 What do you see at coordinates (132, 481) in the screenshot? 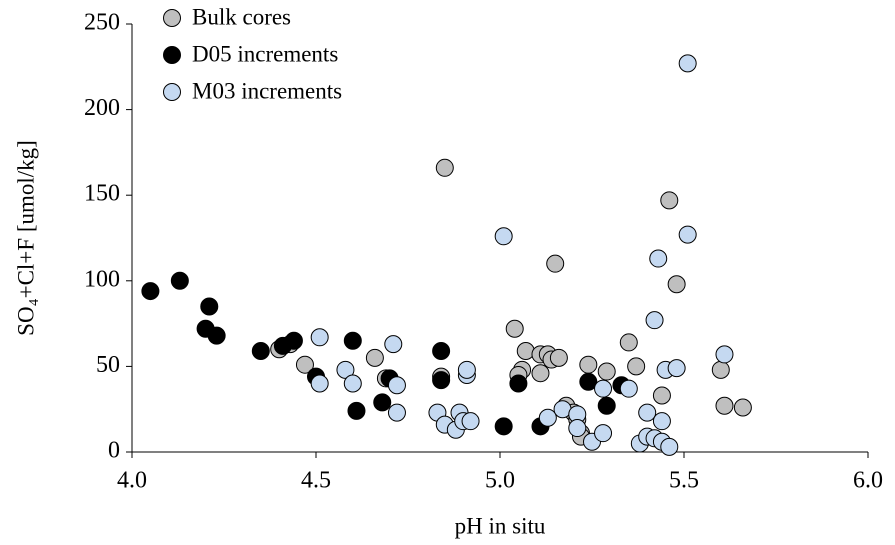
I see `x-tick-label: 4.0` at bounding box center [132, 481].